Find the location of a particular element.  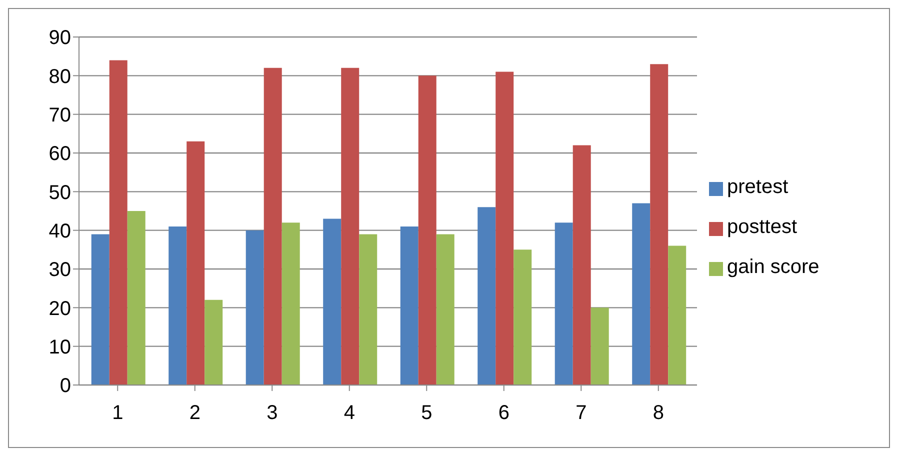

x-tick-label: 1 is located at coordinates (118, 413).